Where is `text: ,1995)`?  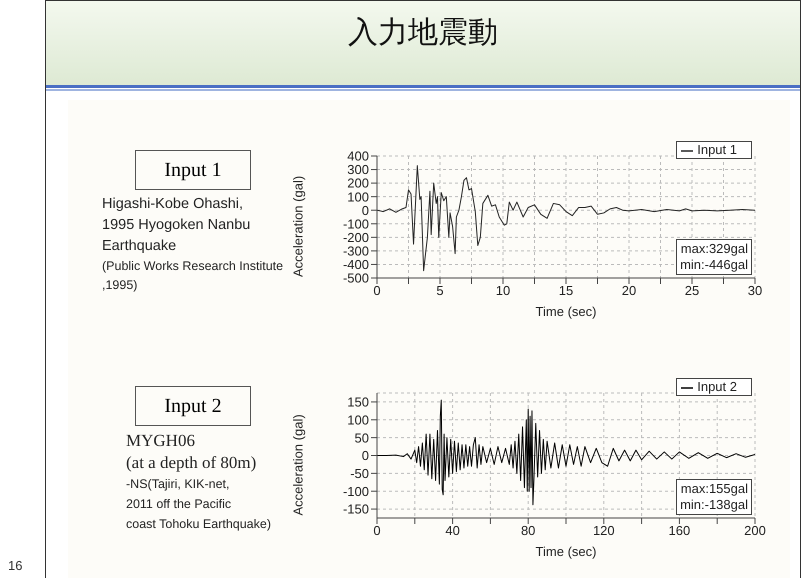
text: ,1995) is located at coordinates (120, 285).